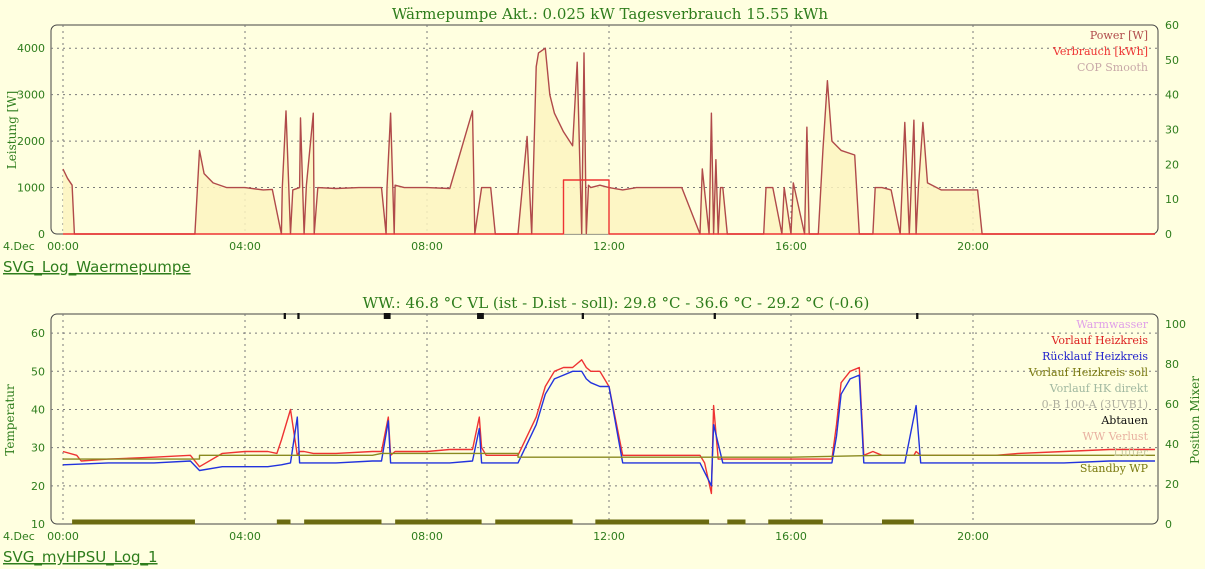 The image size is (1205, 569). I want to click on chart1-legend: Power [W] Verbrauch [kWh] COP Smooth, so click(1100, 51).